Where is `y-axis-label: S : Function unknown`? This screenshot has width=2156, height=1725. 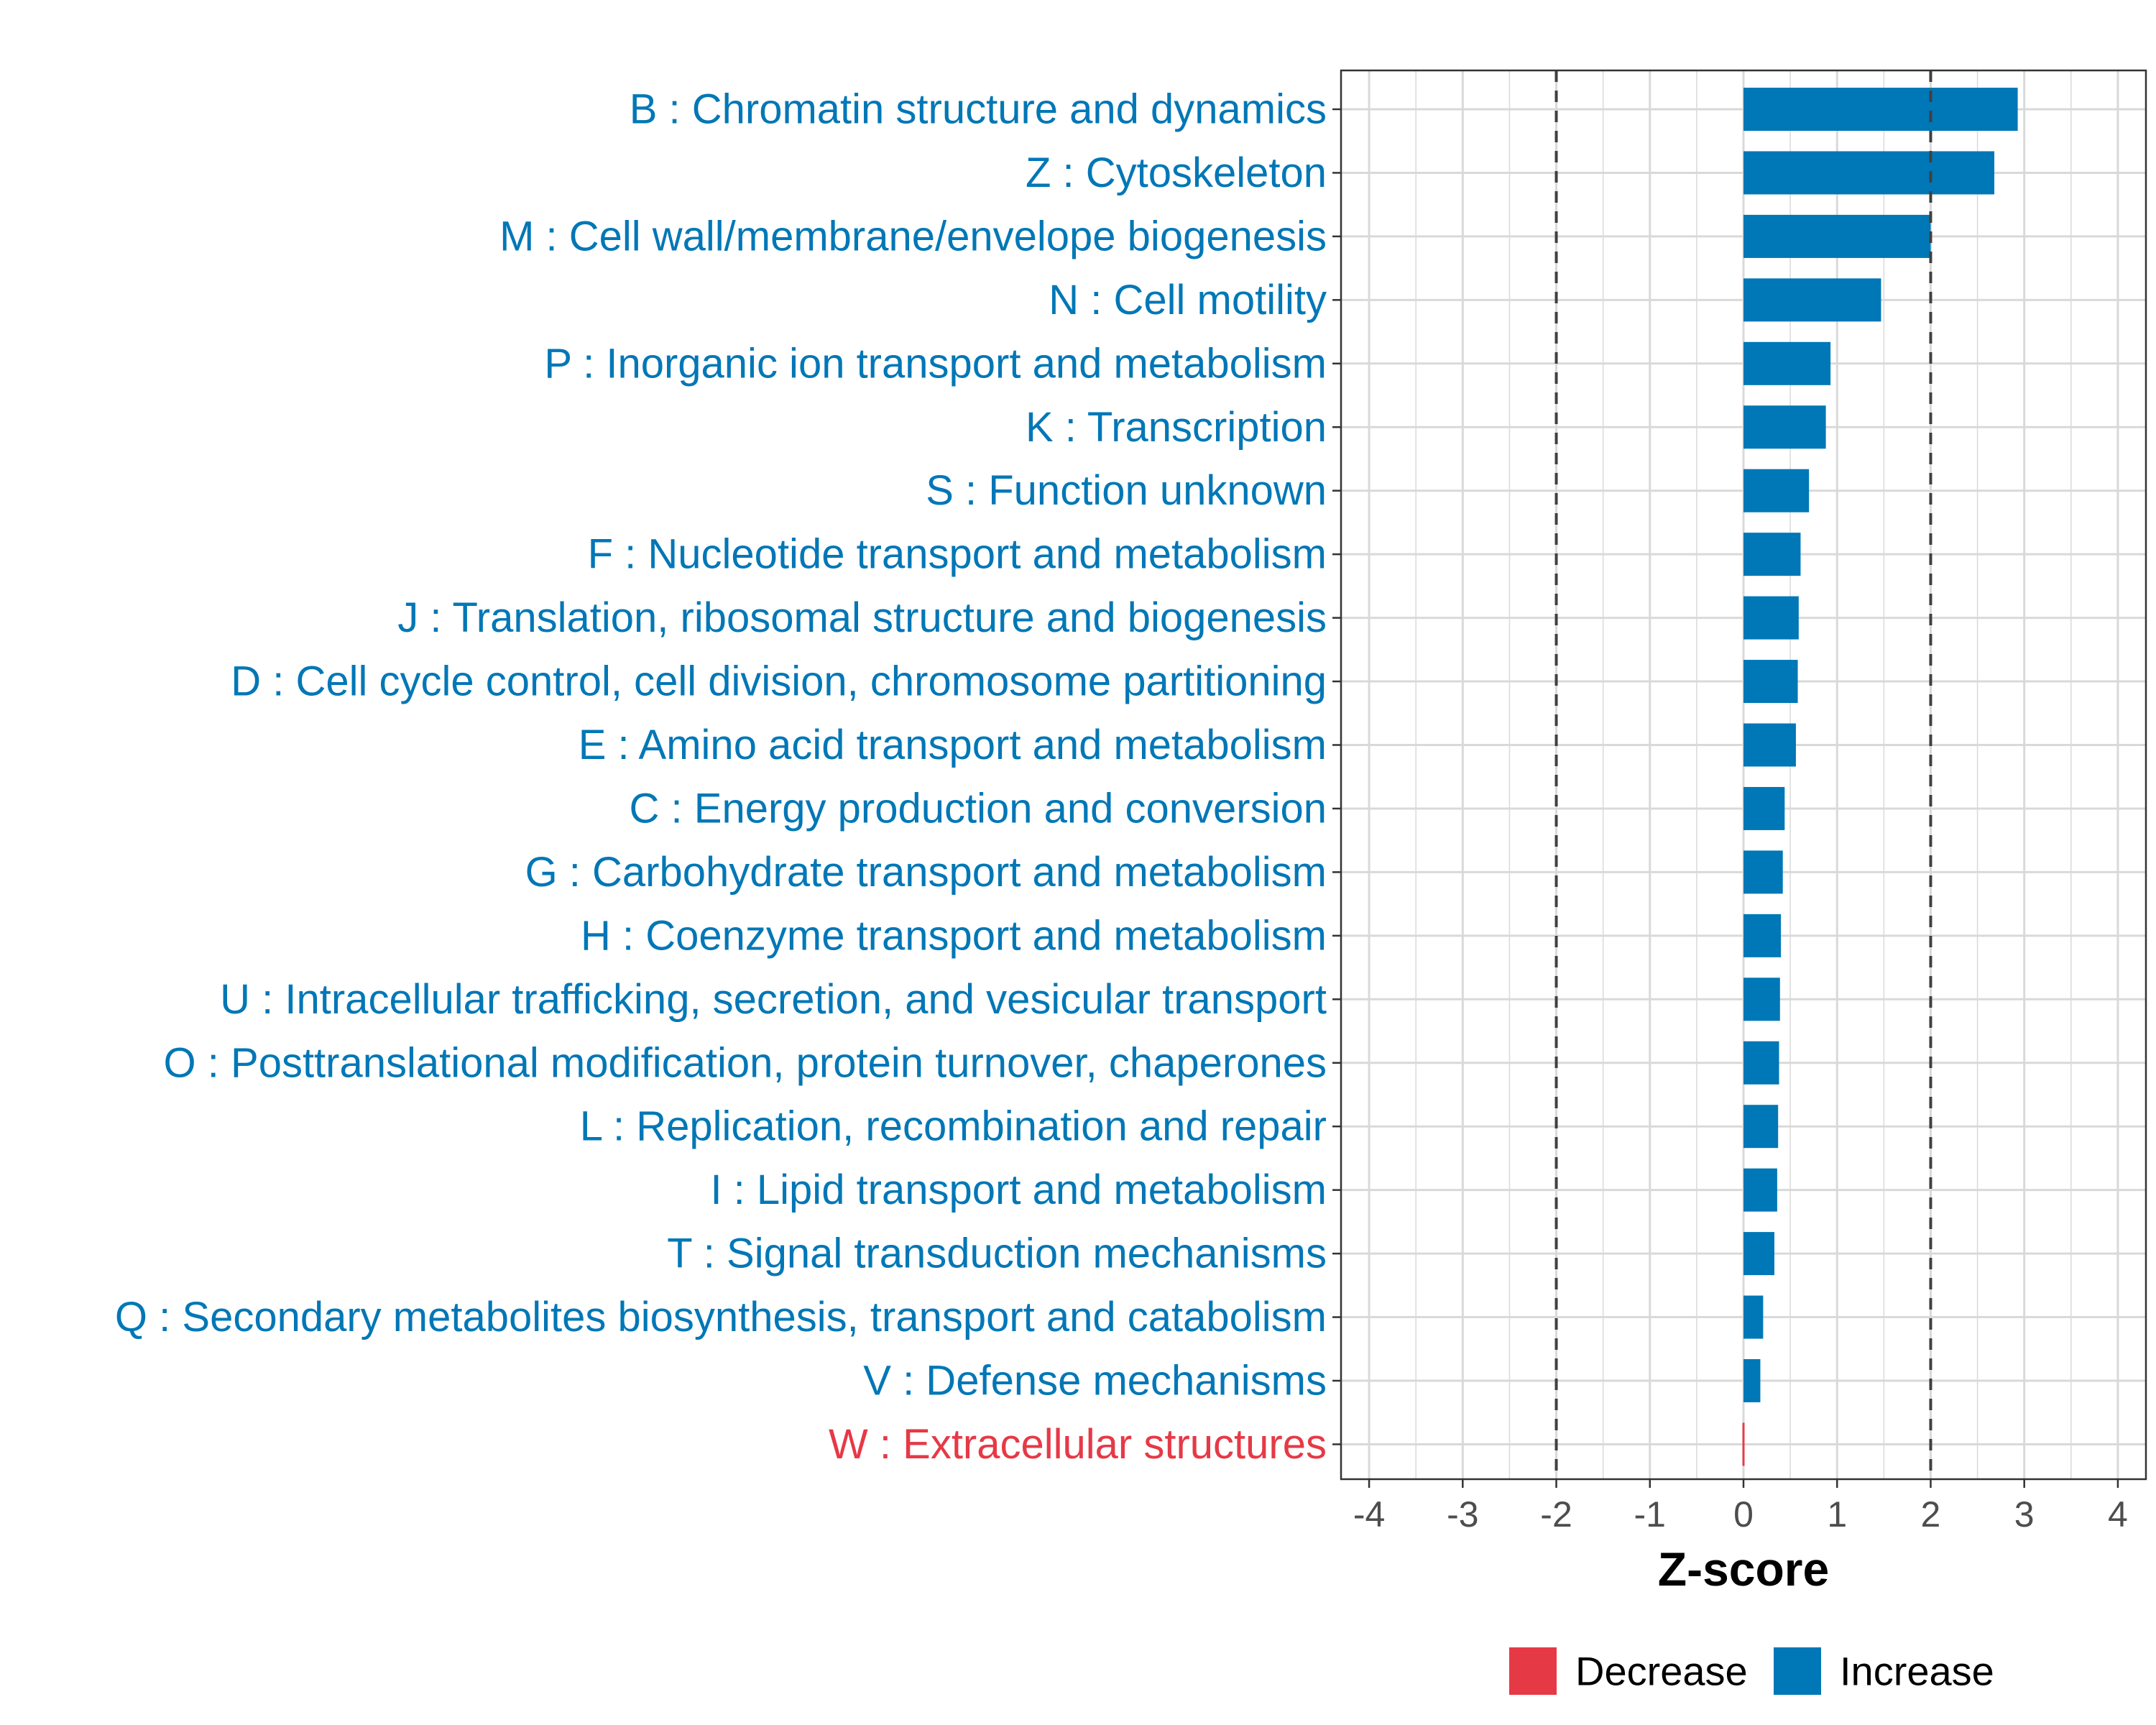
y-axis-label: S : Function unknown is located at coordinates (1126, 490).